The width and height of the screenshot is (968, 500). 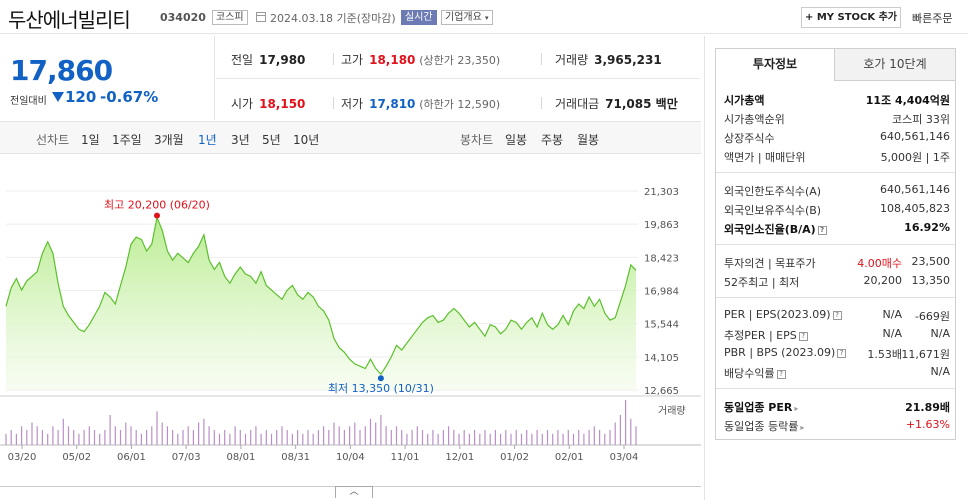 I want to click on x-tick-label: 02/01, so click(x=569, y=457).